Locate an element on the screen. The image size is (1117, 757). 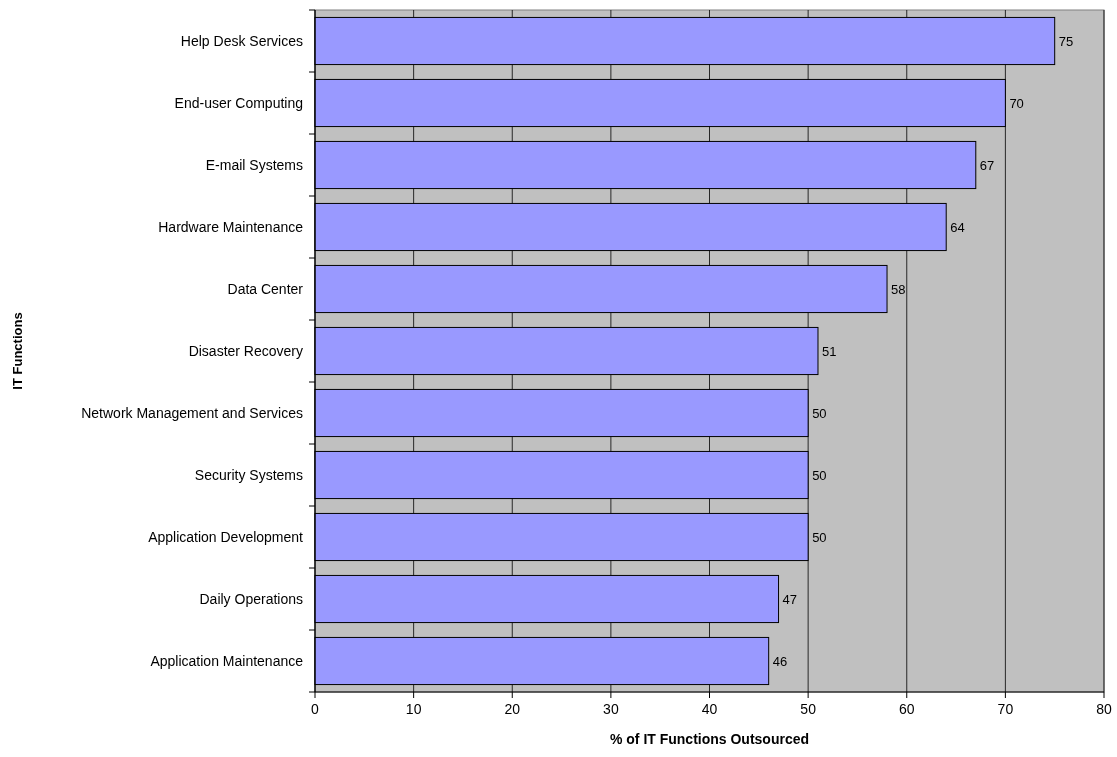
y-tick-label: End-user Computing is located at coordinates (238, 102).